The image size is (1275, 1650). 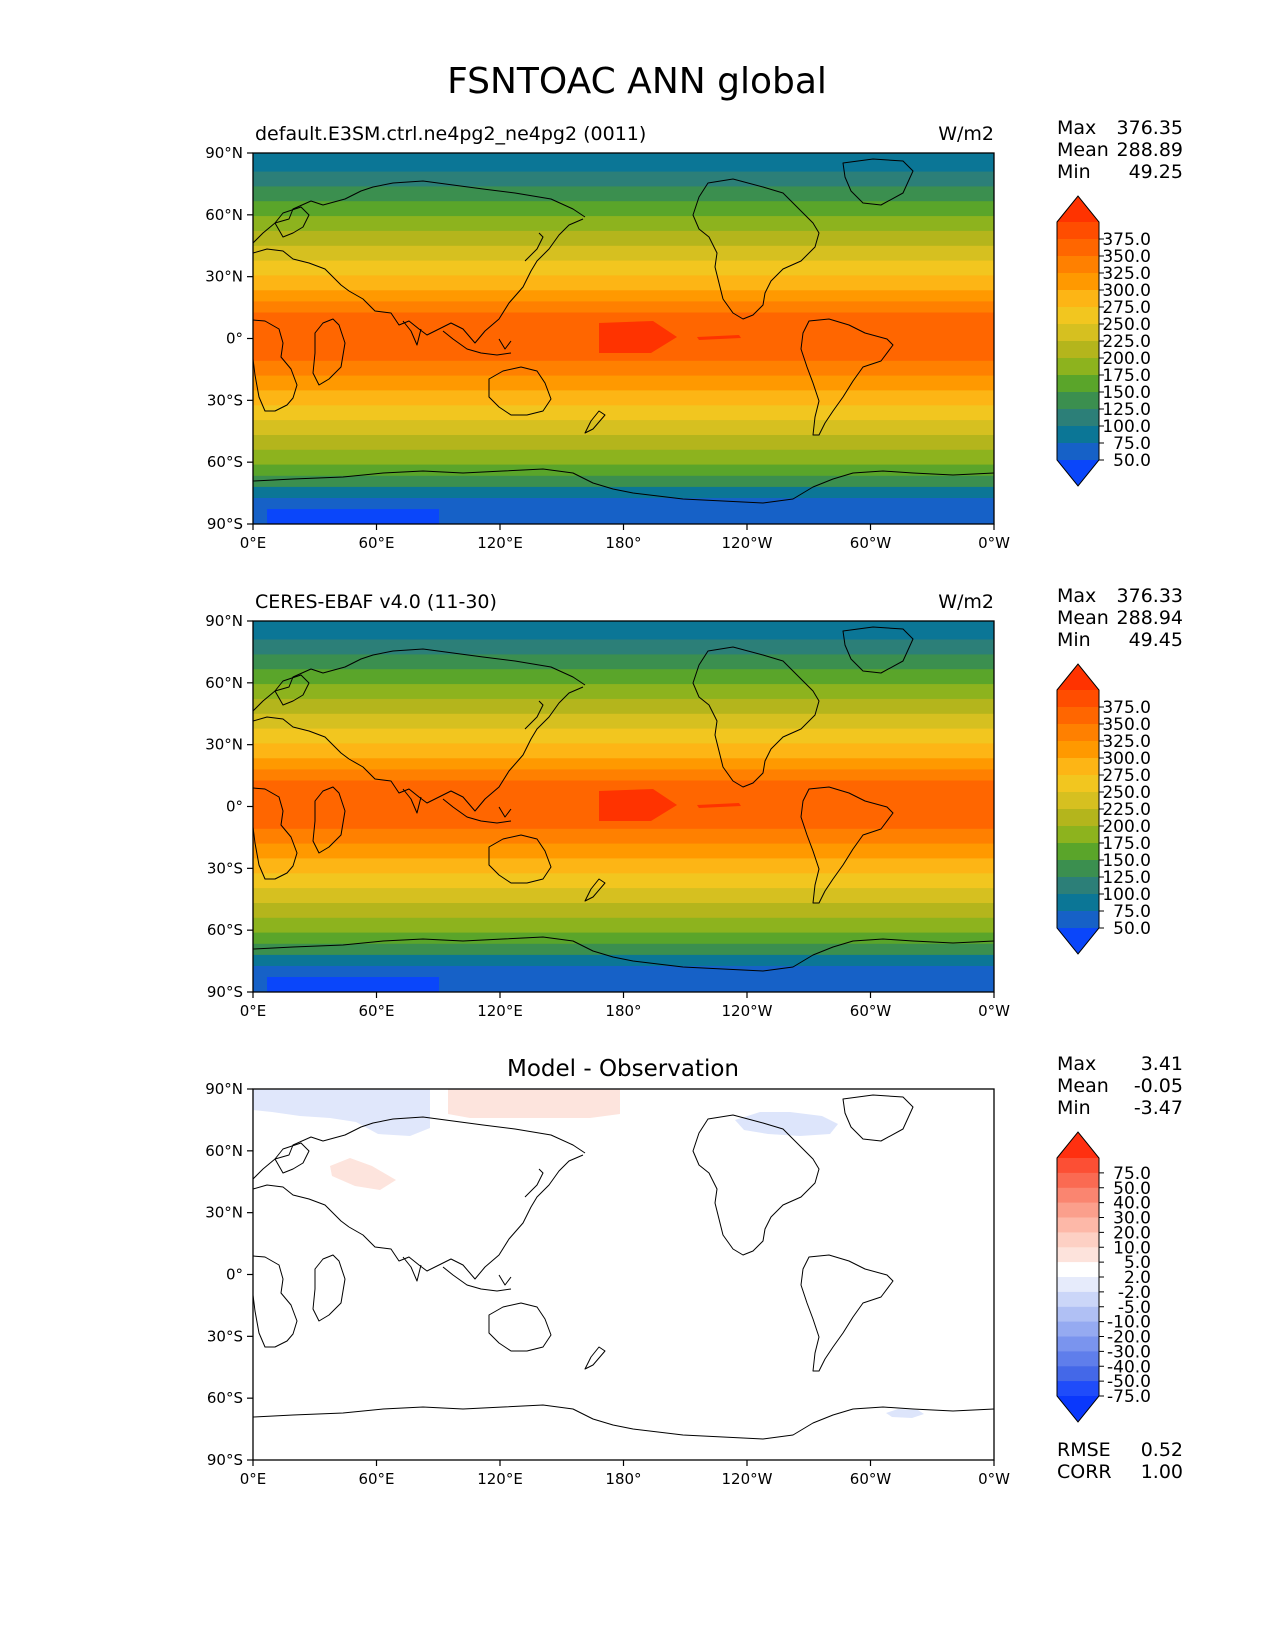 I want to click on panel-model-stats: Max 376.35 Mean 288.89 Min 49.25, so click(x=1120, y=150).